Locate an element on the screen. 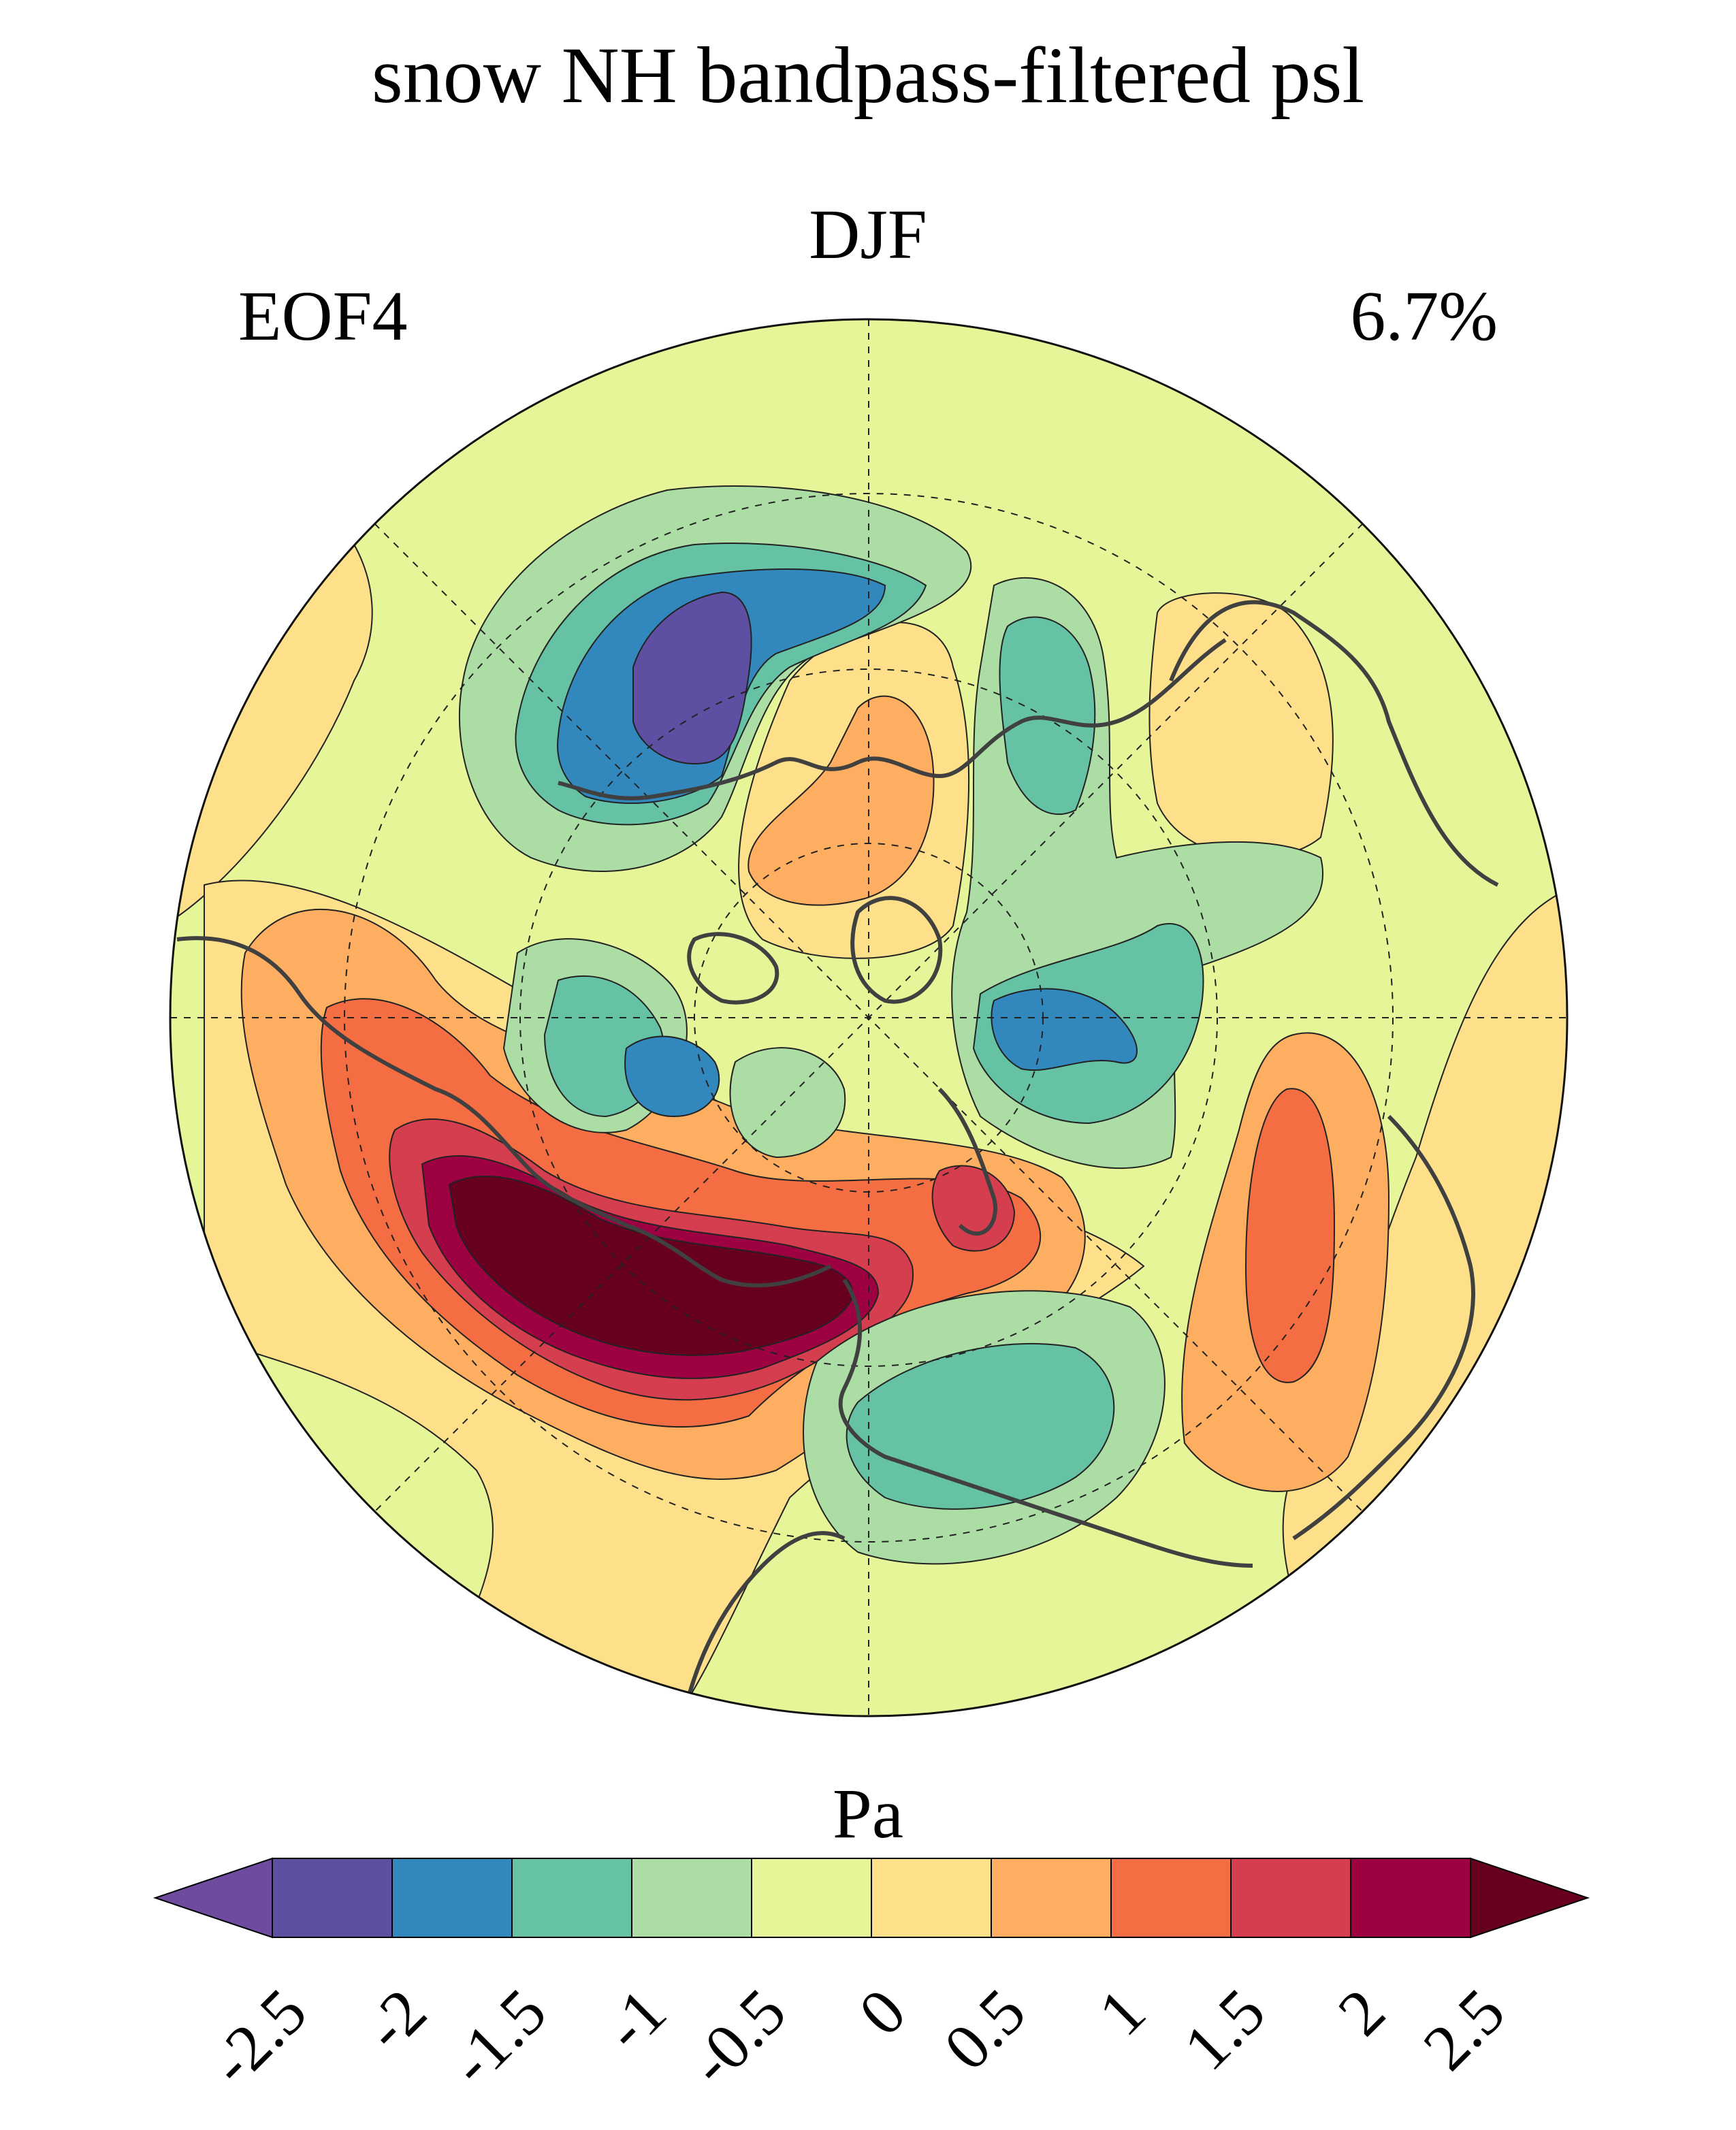  colorbar-tick-label: 1 is located at coordinates (1121, 2012).